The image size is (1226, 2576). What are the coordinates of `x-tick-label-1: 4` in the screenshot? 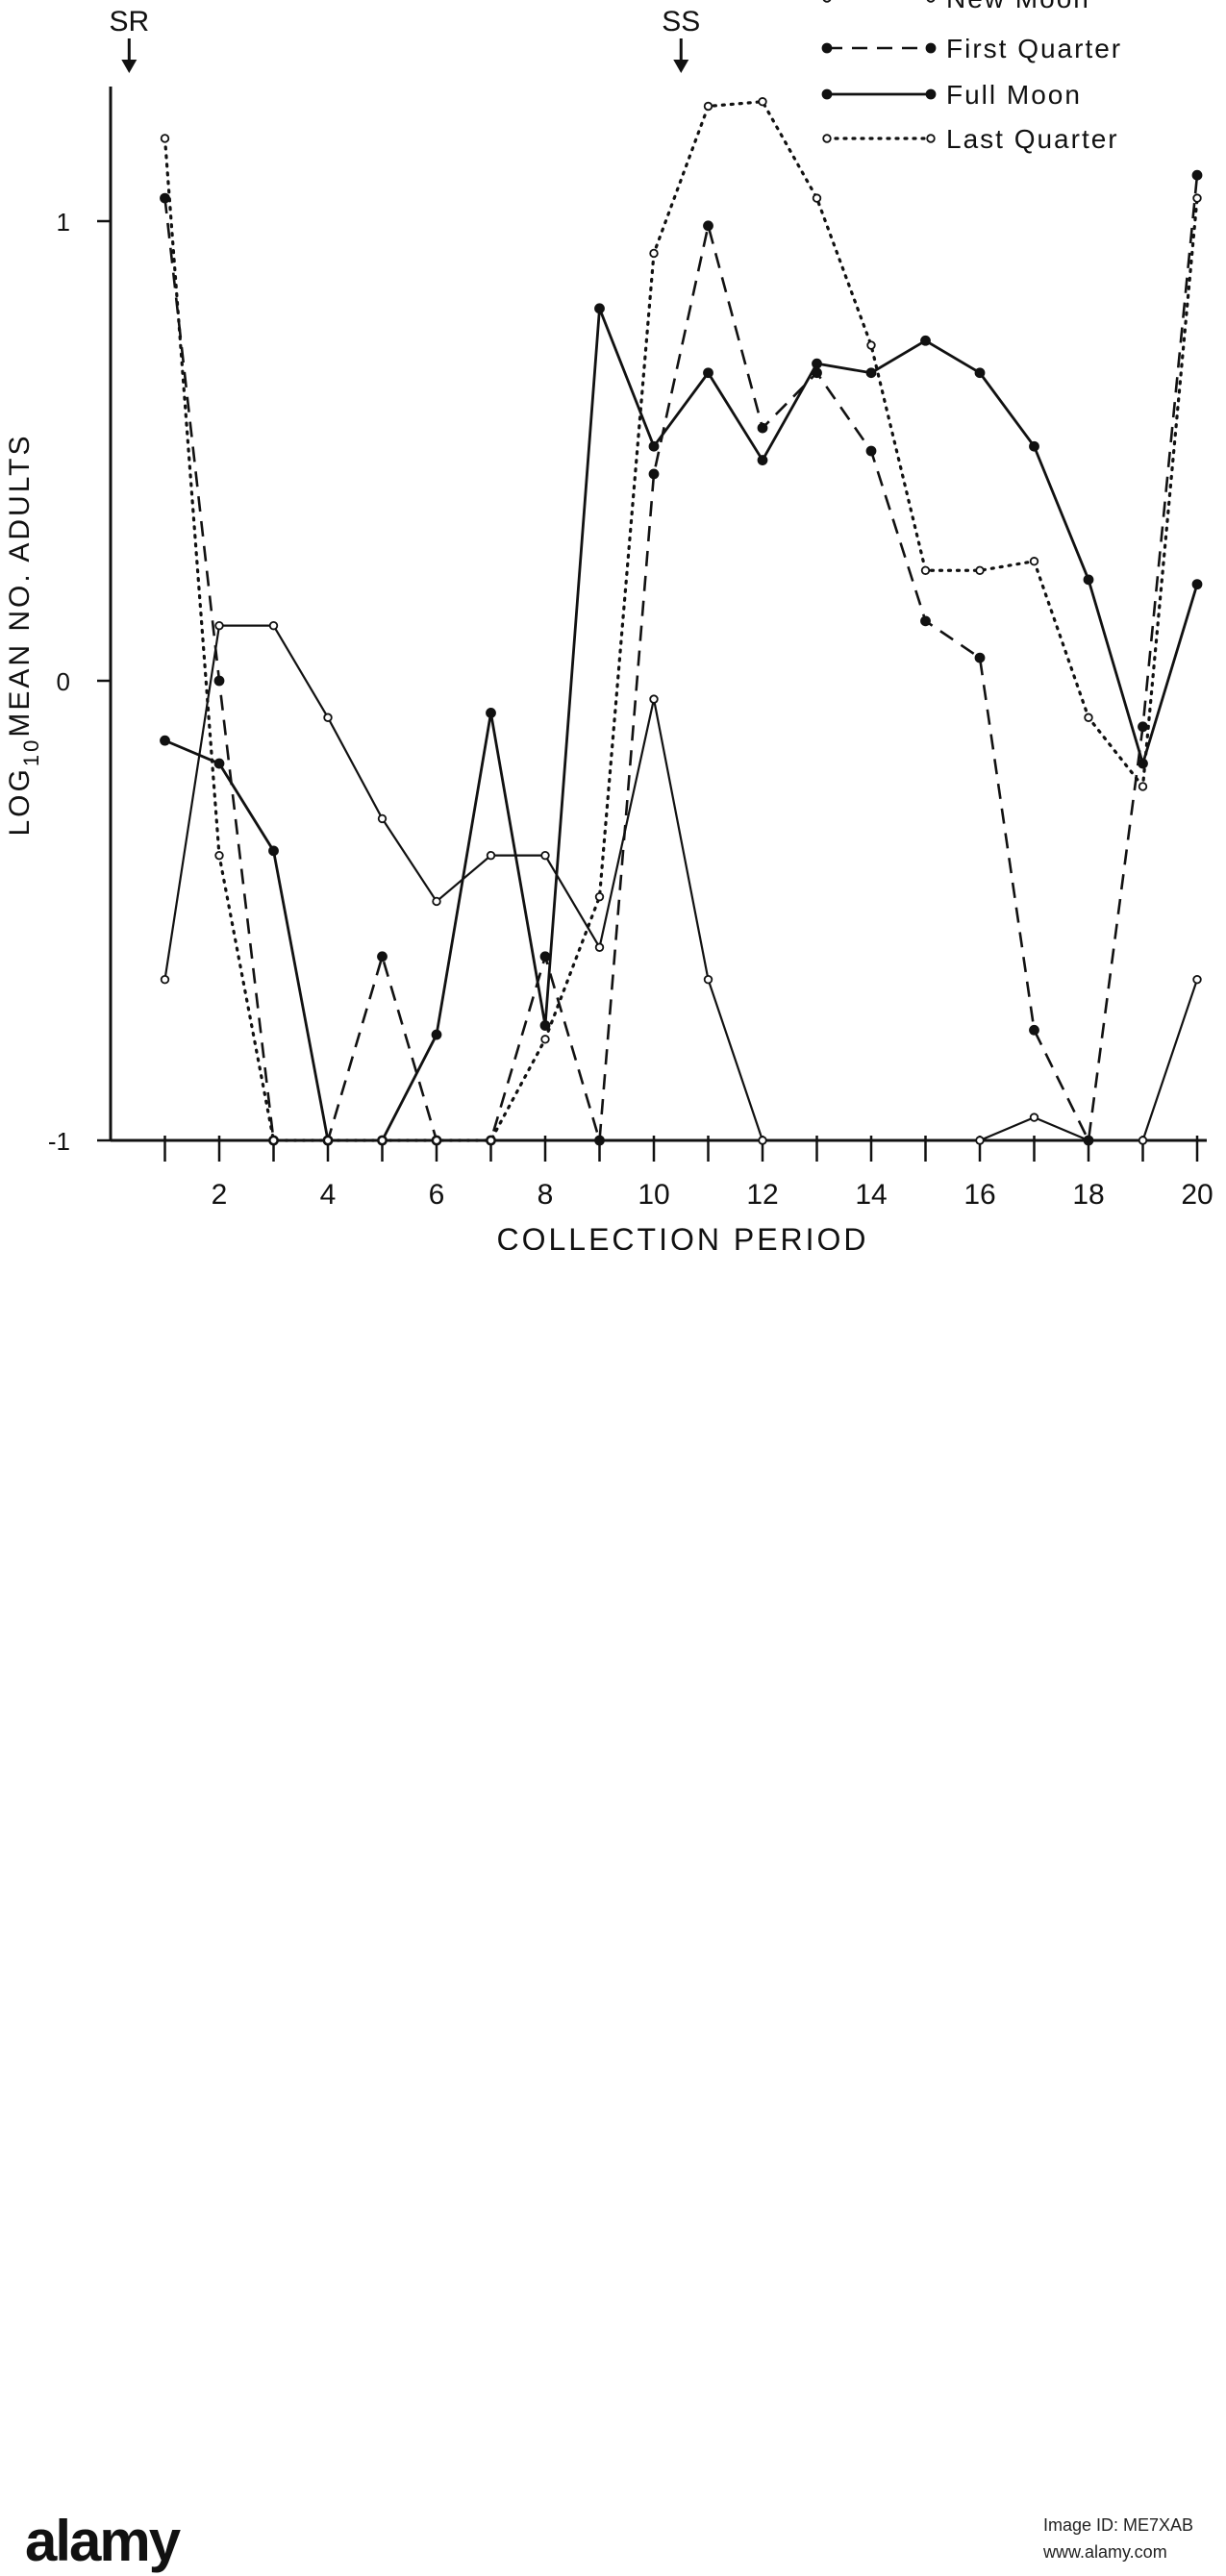 It's located at (328, 1195).